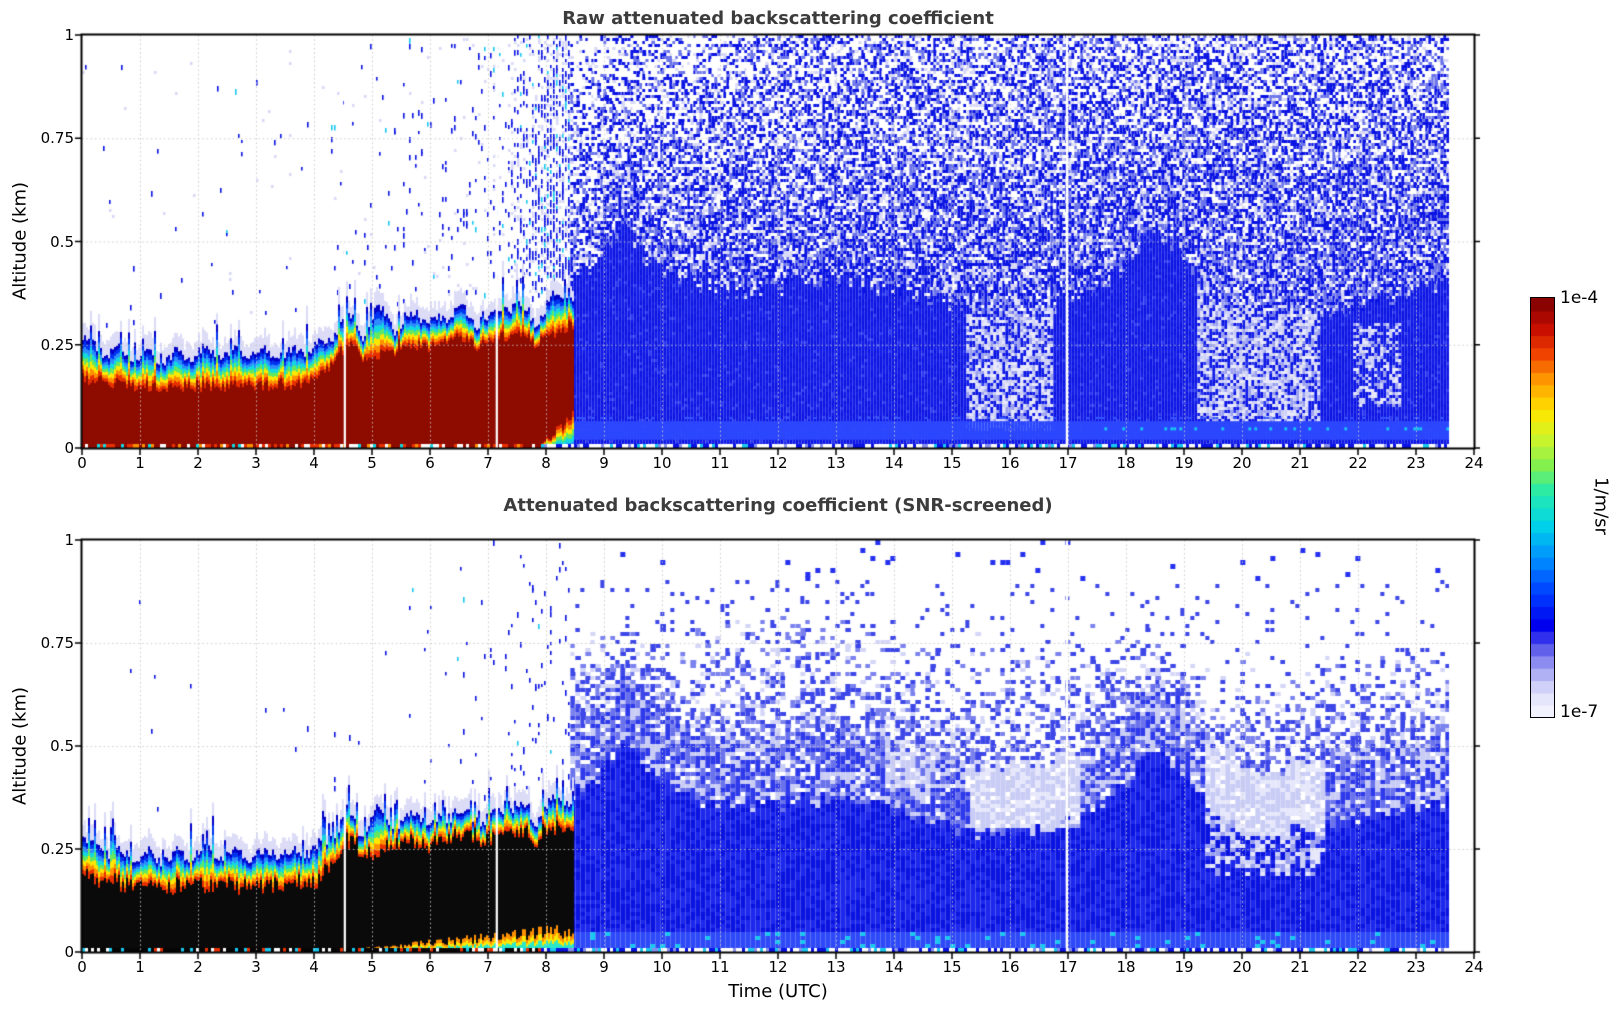  What do you see at coordinates (1579, 298) in the screenshot?
I see `colorbar-max-label: 1e-4` at bounding box center [1579, 298].